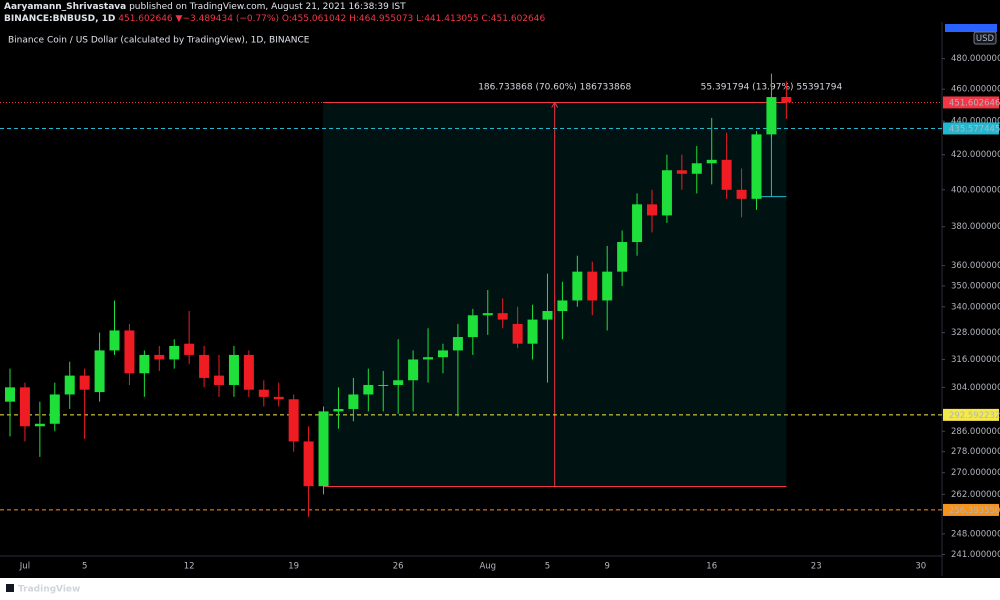 Image resolution: width=1000 pixels, height=600 pixels. What do you see at coordinates (974, 511) in the screenshot?
I see `price-label: 256.393550` at bounding box center [974, 511].